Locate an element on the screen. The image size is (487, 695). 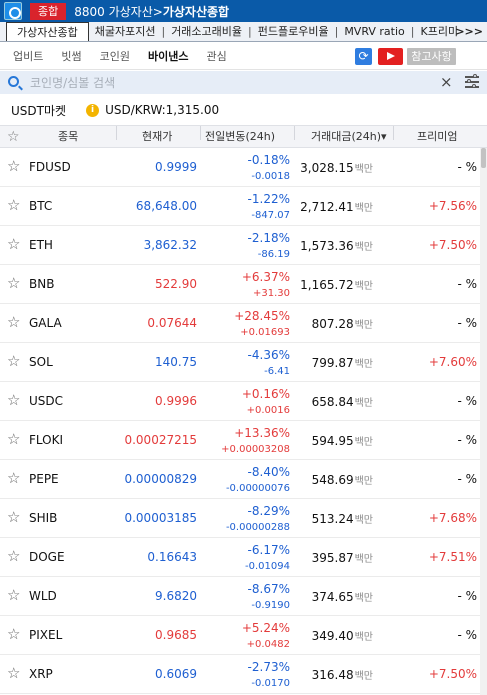
header-price: 현재가 is located at coordinates (157, 136).